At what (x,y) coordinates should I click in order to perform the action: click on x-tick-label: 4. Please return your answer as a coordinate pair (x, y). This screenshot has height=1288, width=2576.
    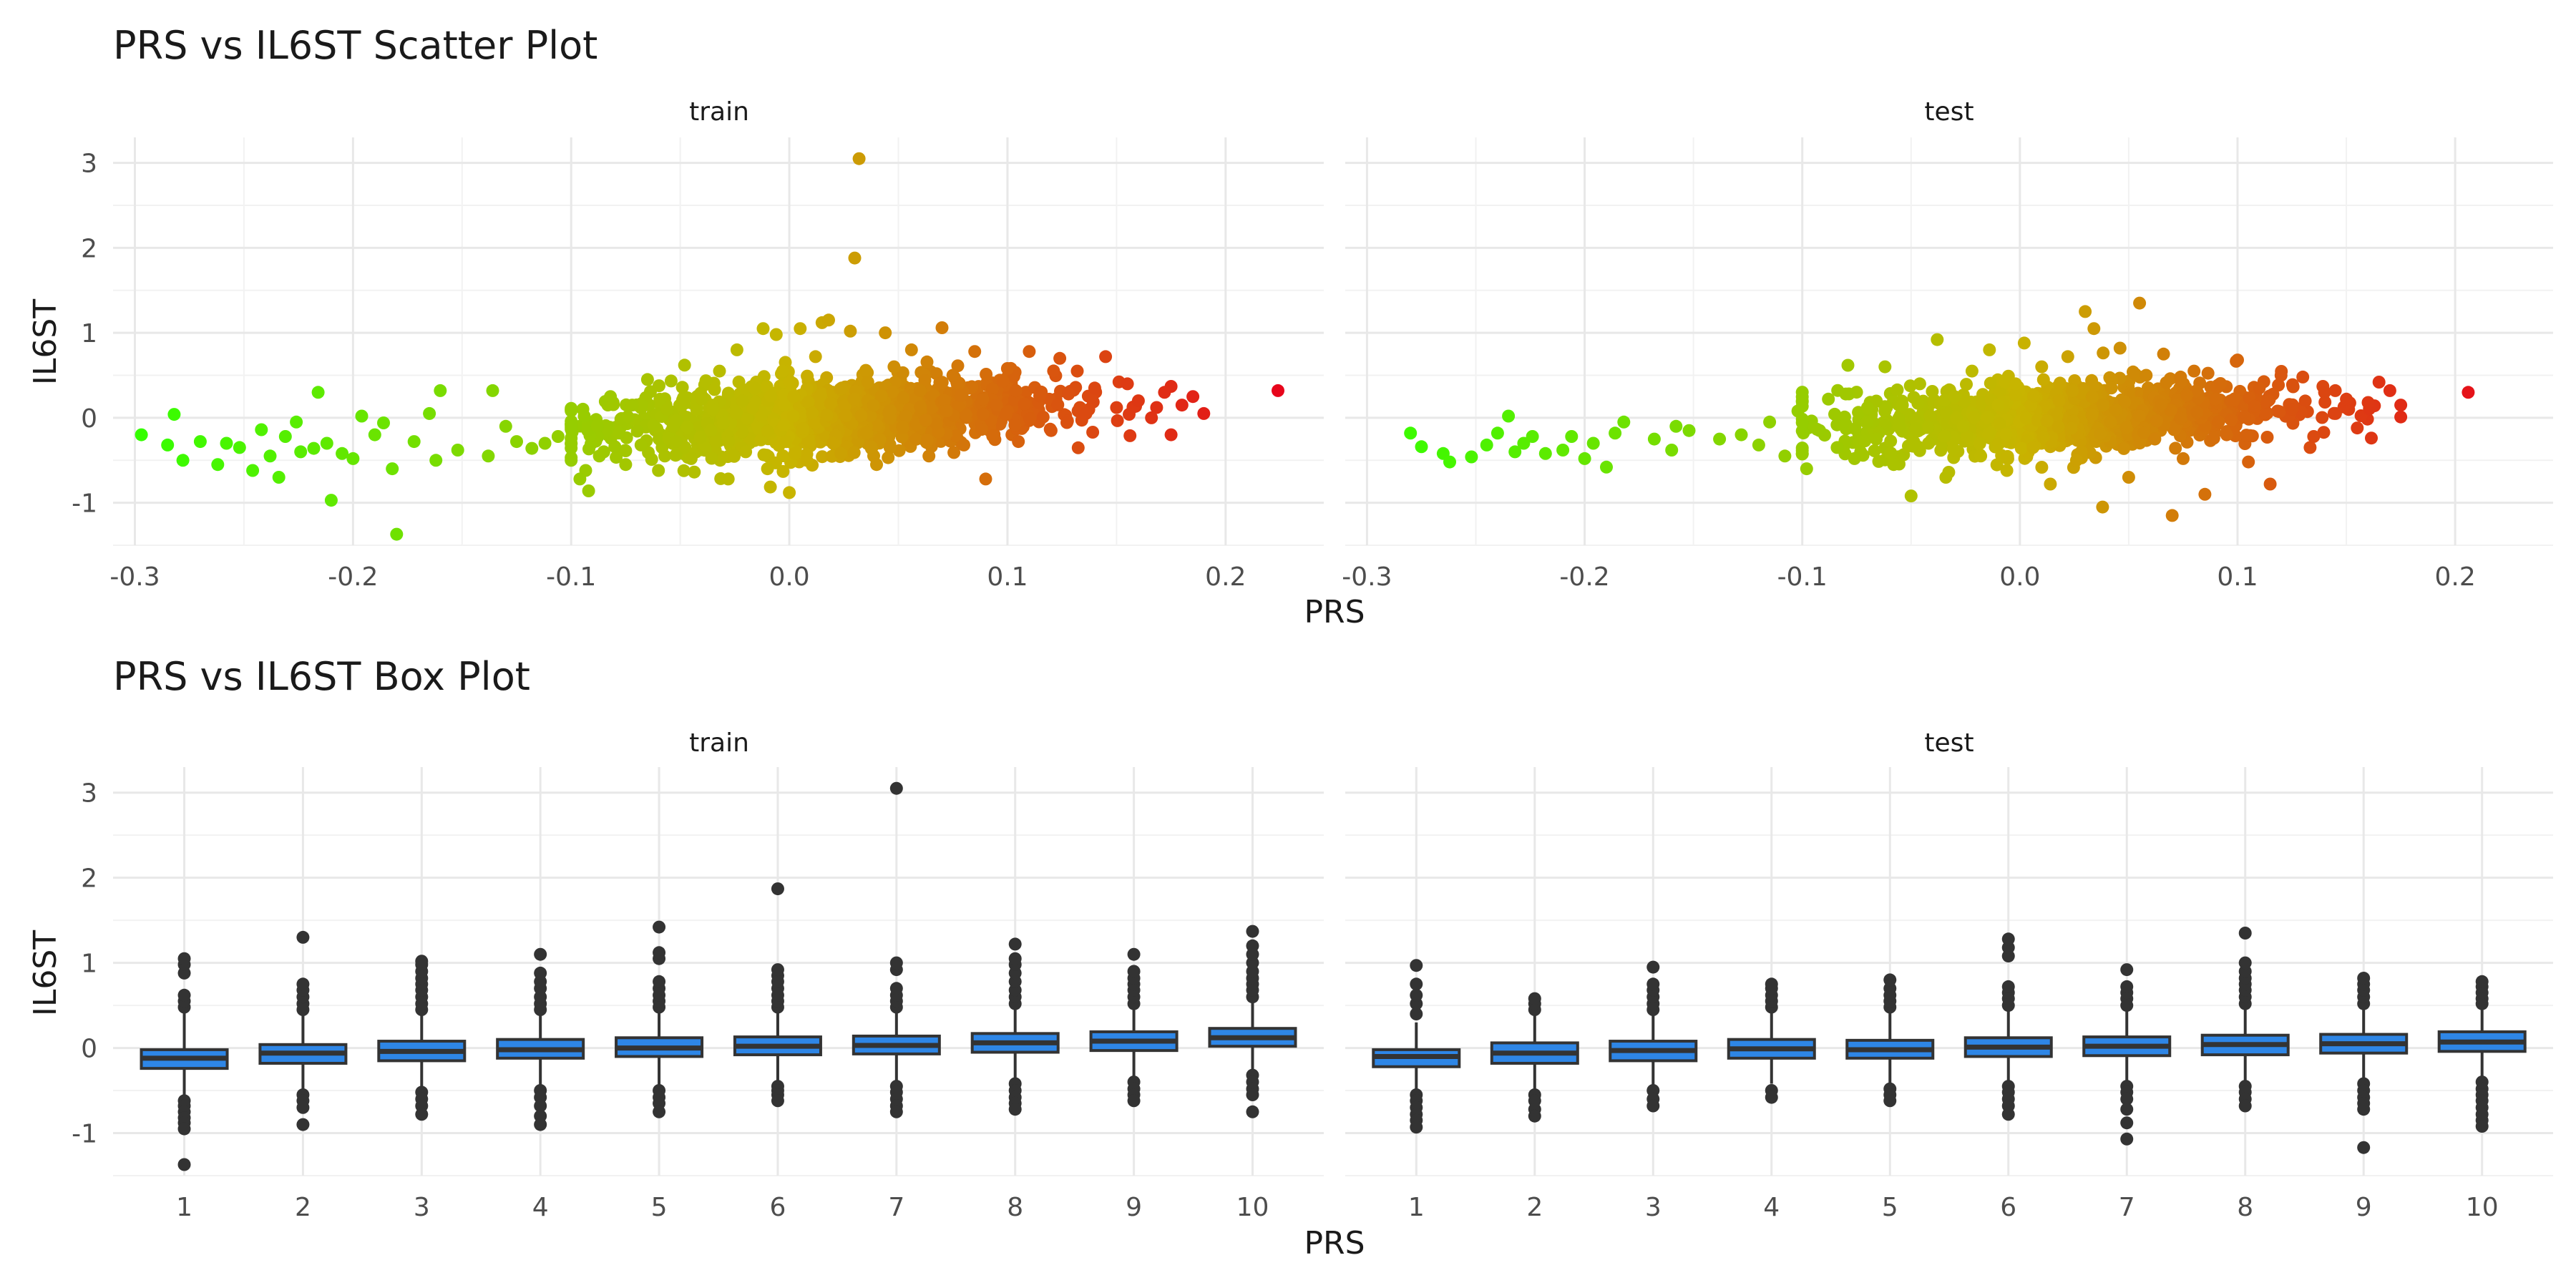
    Looking at the image, I should click on (1771, 1207).